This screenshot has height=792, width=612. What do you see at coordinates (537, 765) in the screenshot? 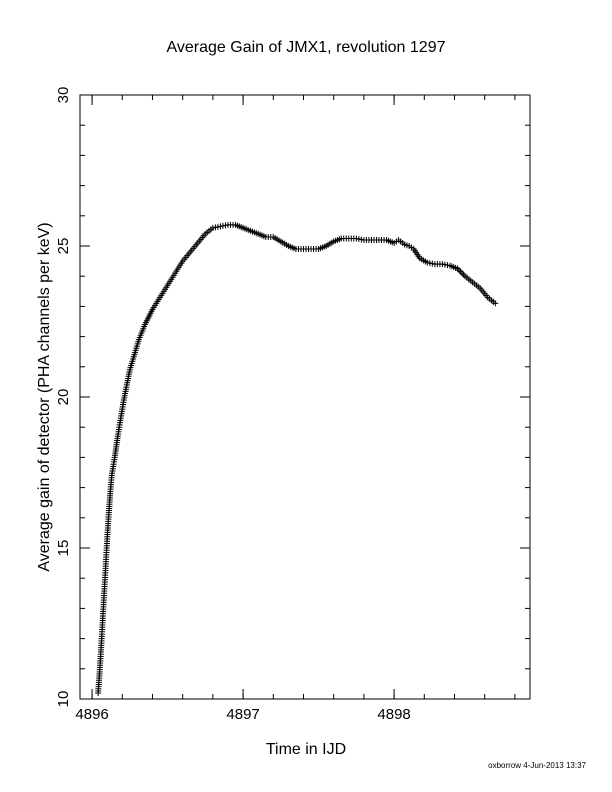
I see `footer-credit: oxborrow 4-Jun-2013 13:37` at bounding box center [537, 765].